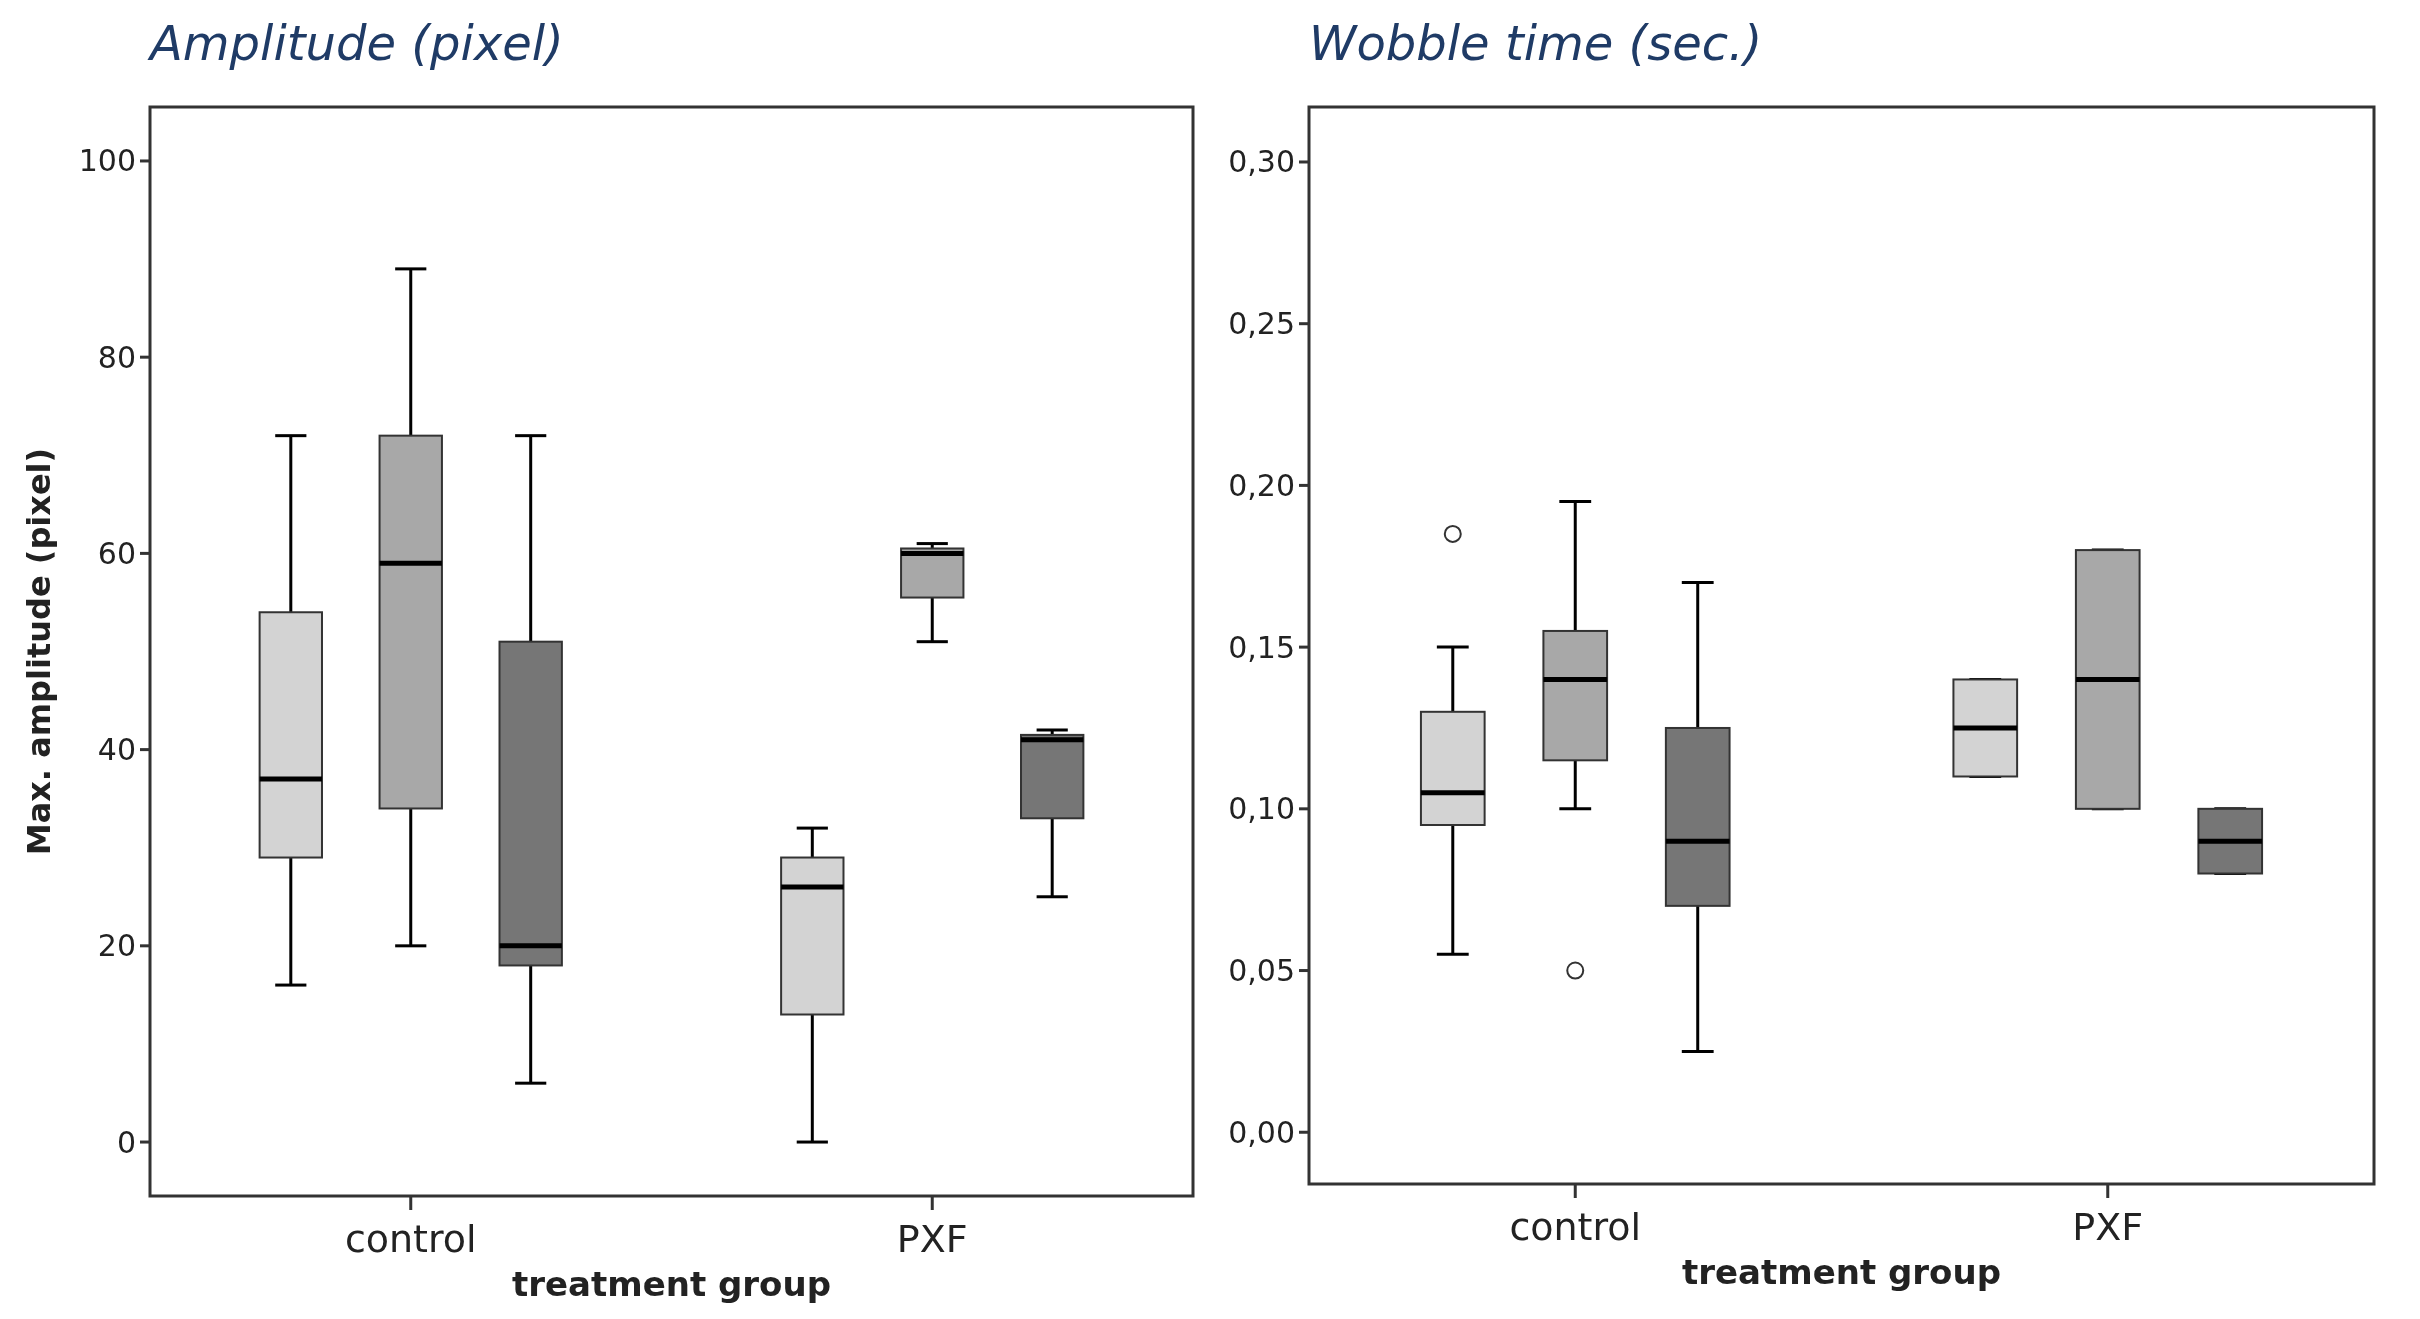 This screenshot has width=2420, height=1319. I want to click on y-tick-label: 80, so click(116, 357).